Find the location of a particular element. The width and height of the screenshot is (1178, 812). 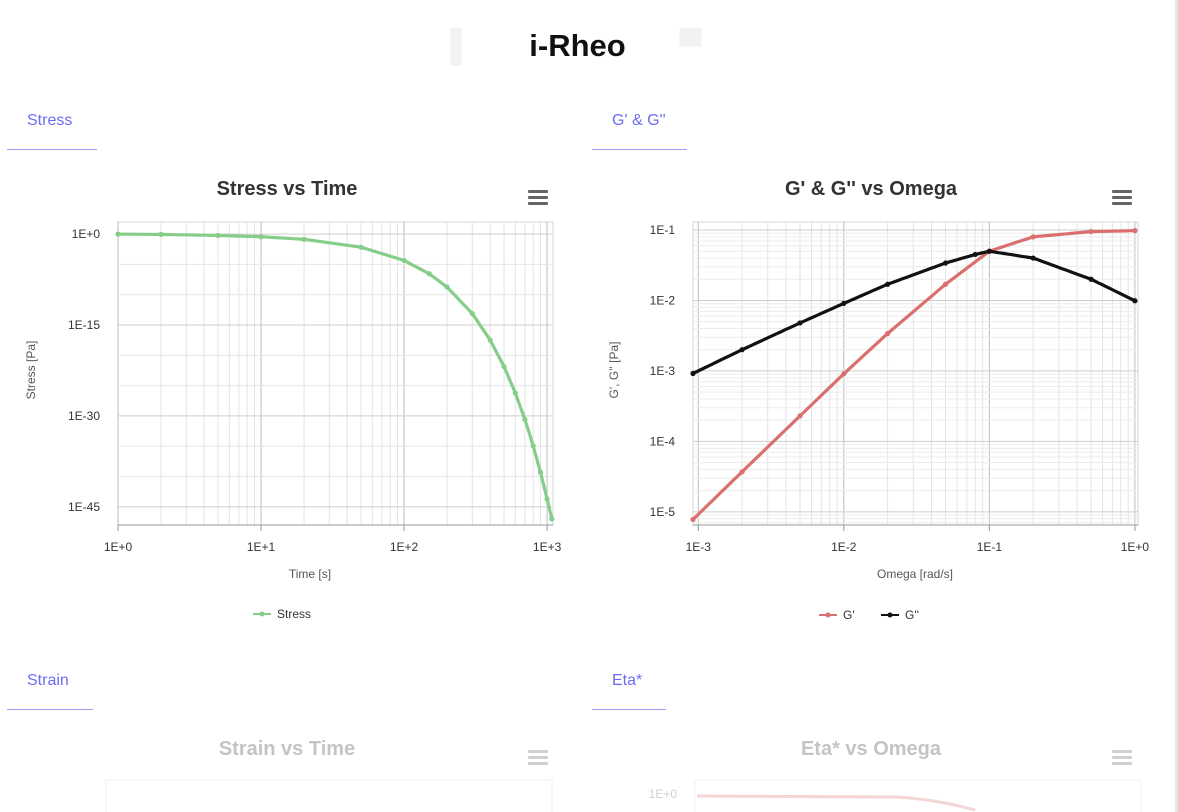

gprime-legend-marker is located at coordinates (828, 615).